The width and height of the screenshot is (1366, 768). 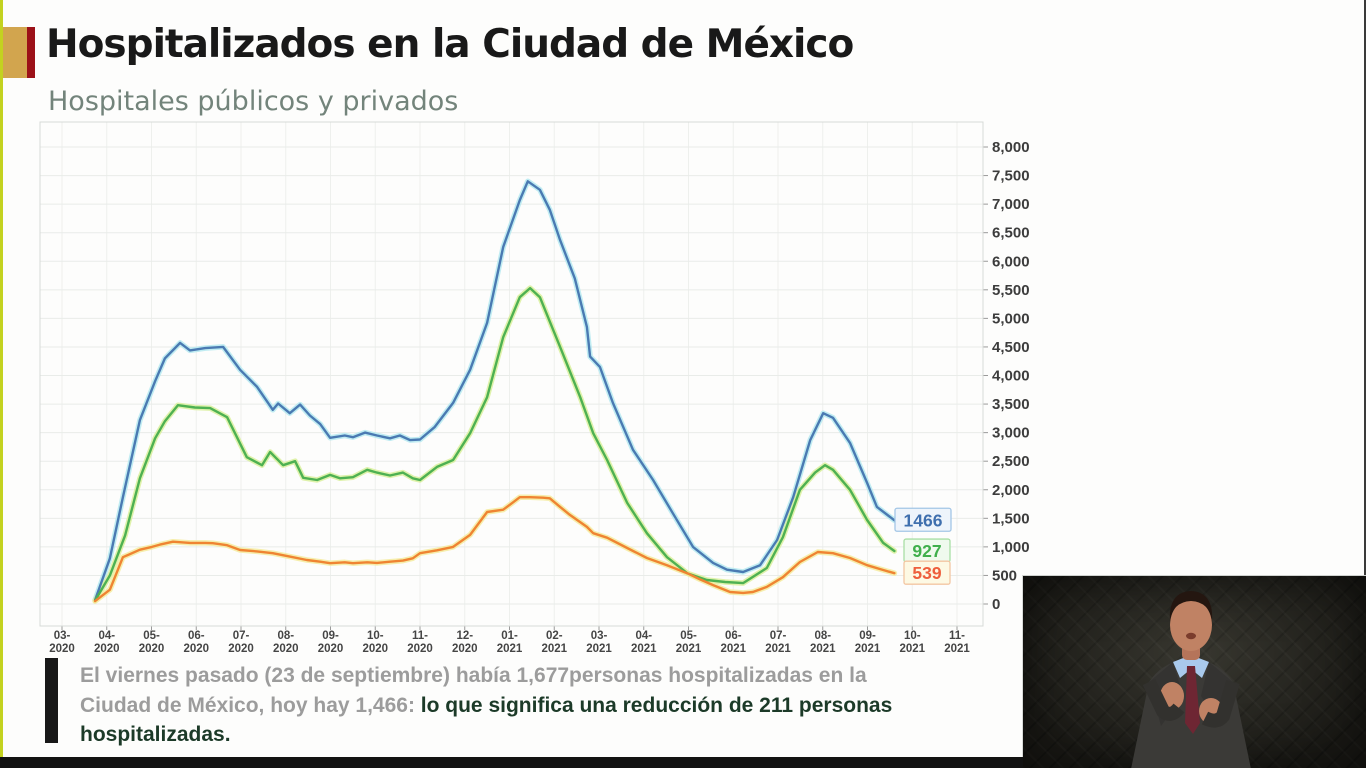 What do you see at coordinates (823, 642) in the screenshot?
I see `x-tick-label: 08-2021` at bounding box center [823, 642].